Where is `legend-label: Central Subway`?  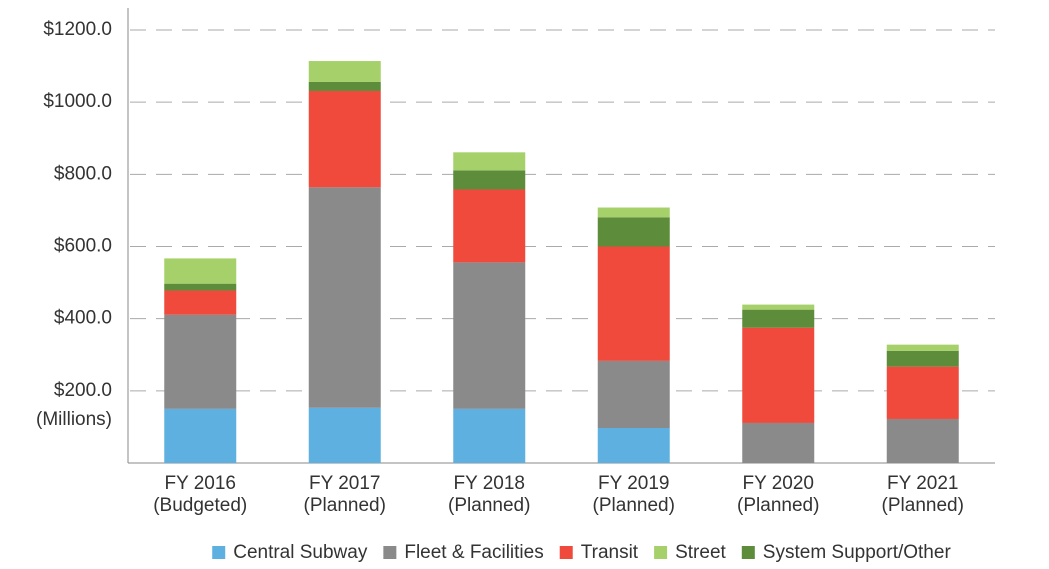 legend-label: Central Subway is located at coordinates (300, 552).